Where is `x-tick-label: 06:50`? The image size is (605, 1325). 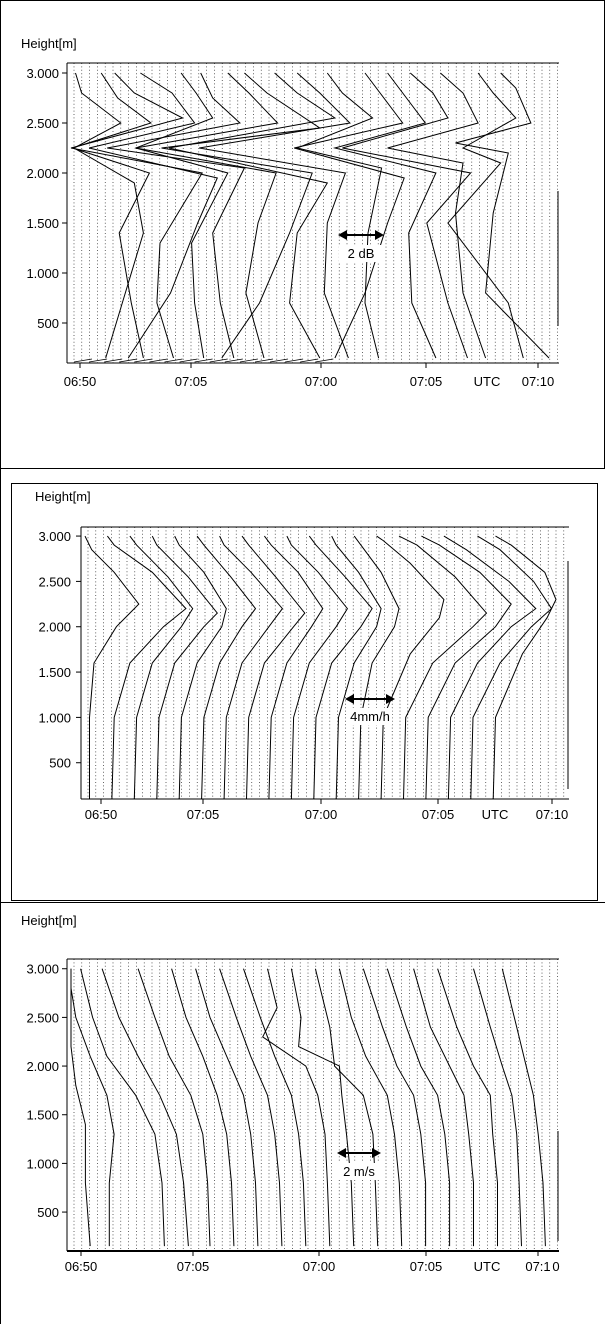
x-tick-label: 06:50 is located at coordinates (81, 1266).